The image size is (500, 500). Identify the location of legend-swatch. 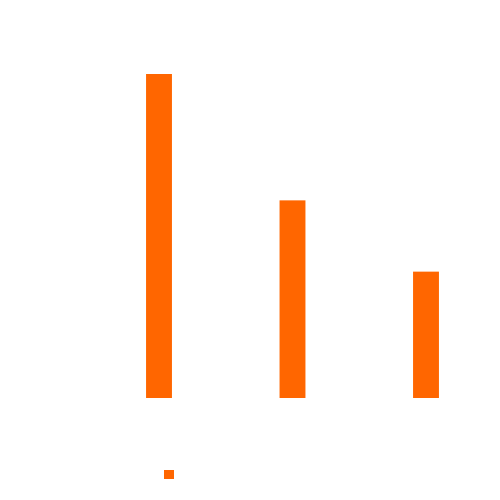
(169, 474).